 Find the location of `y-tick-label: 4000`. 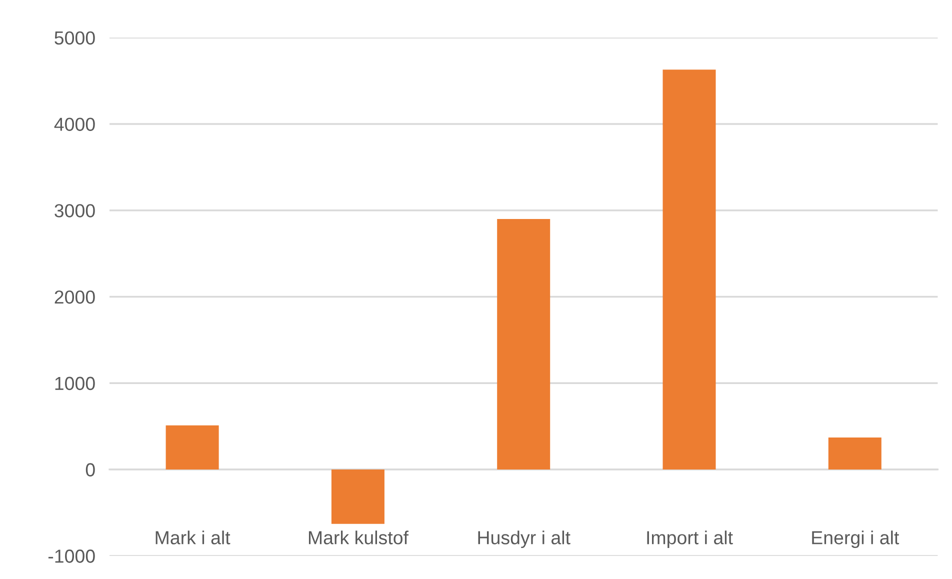

y-tick-label: 4000 is located at coordinates (74, 124).